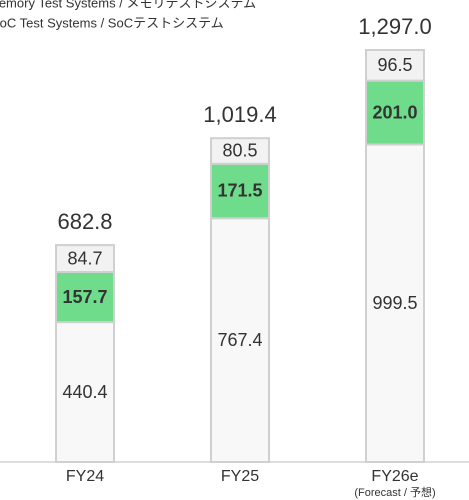 The width and height of the screenshot is (469, 500). I want to click on data-label: 80.5, so click(239, 151).